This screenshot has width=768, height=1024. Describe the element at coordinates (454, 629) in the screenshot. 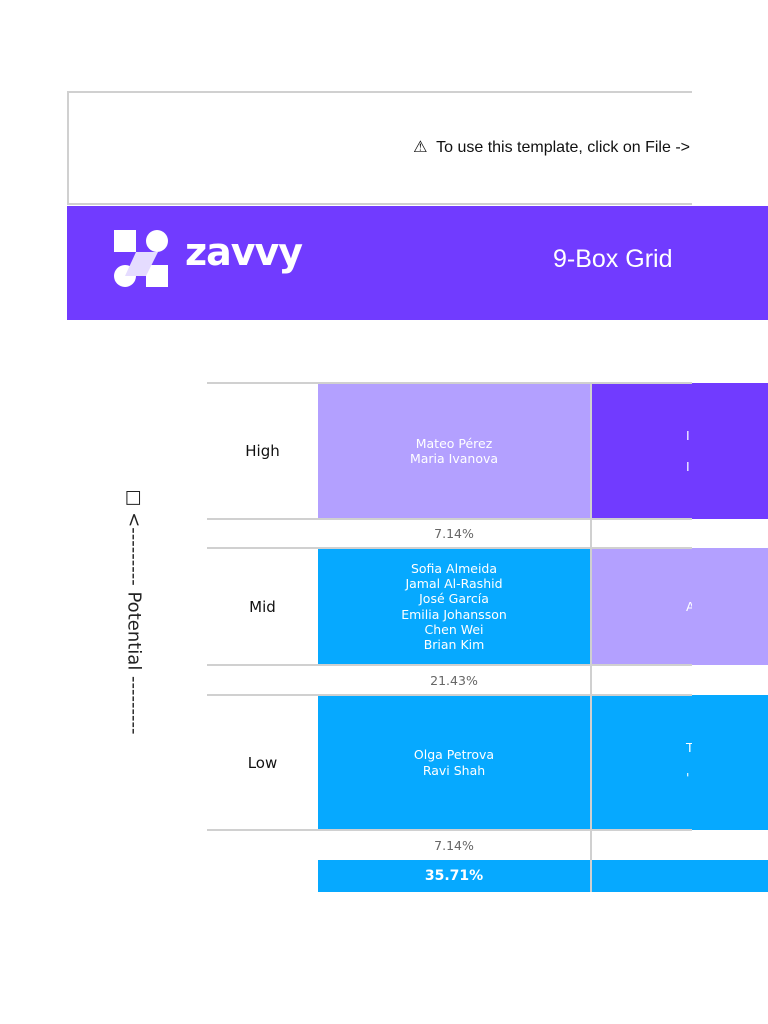

I see `name: Chen Wei` at that location.